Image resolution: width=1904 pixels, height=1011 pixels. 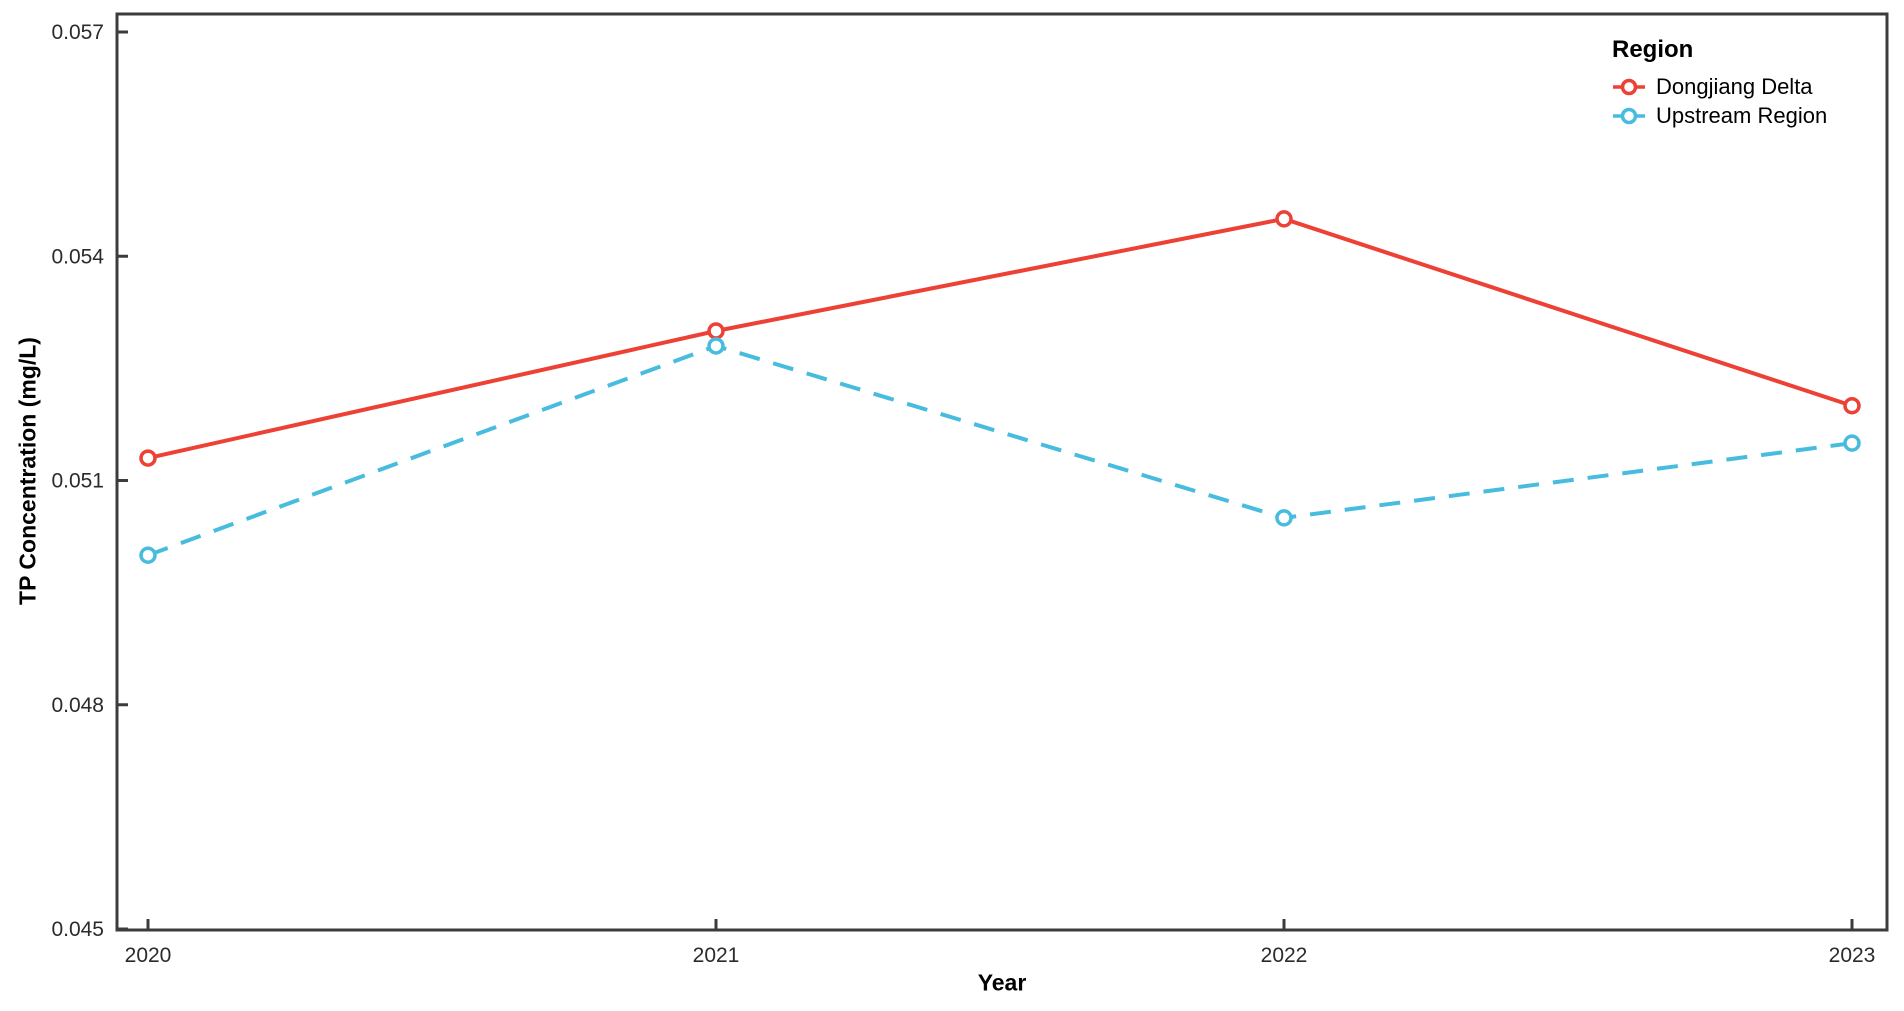 I want to click on legend: Region Dongjiang Delta Upstream Region, so click(x=1719, y=83).